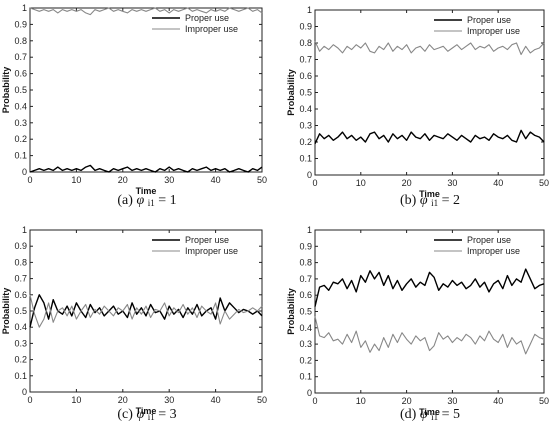 This screenshot has height=429, width=550. I want to click on panel-caption: (c) φ i1 = 3, so click(146, 414).